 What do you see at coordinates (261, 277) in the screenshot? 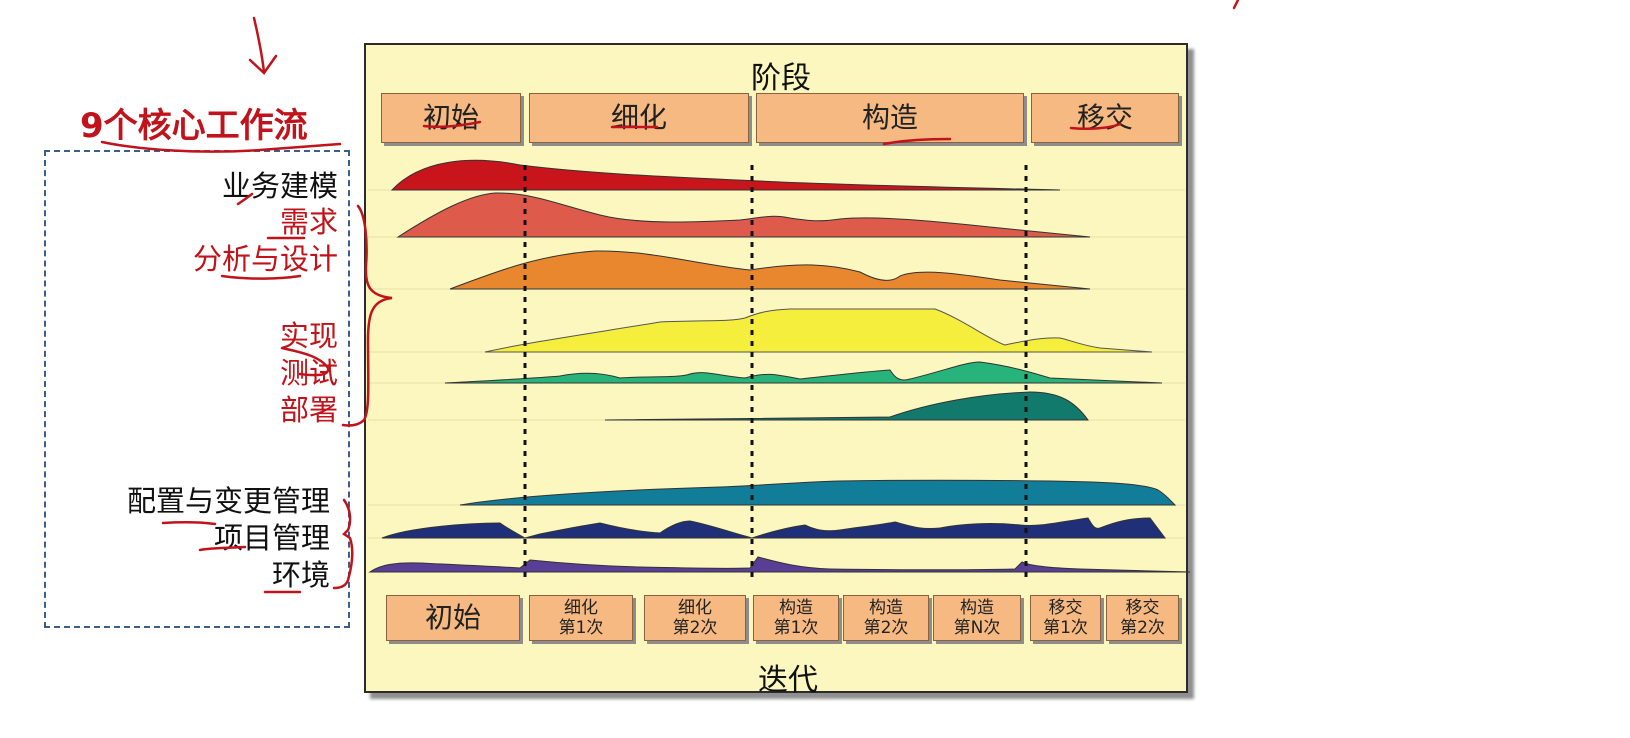
I see `underline-analysis` at bounding box center [261, 277].